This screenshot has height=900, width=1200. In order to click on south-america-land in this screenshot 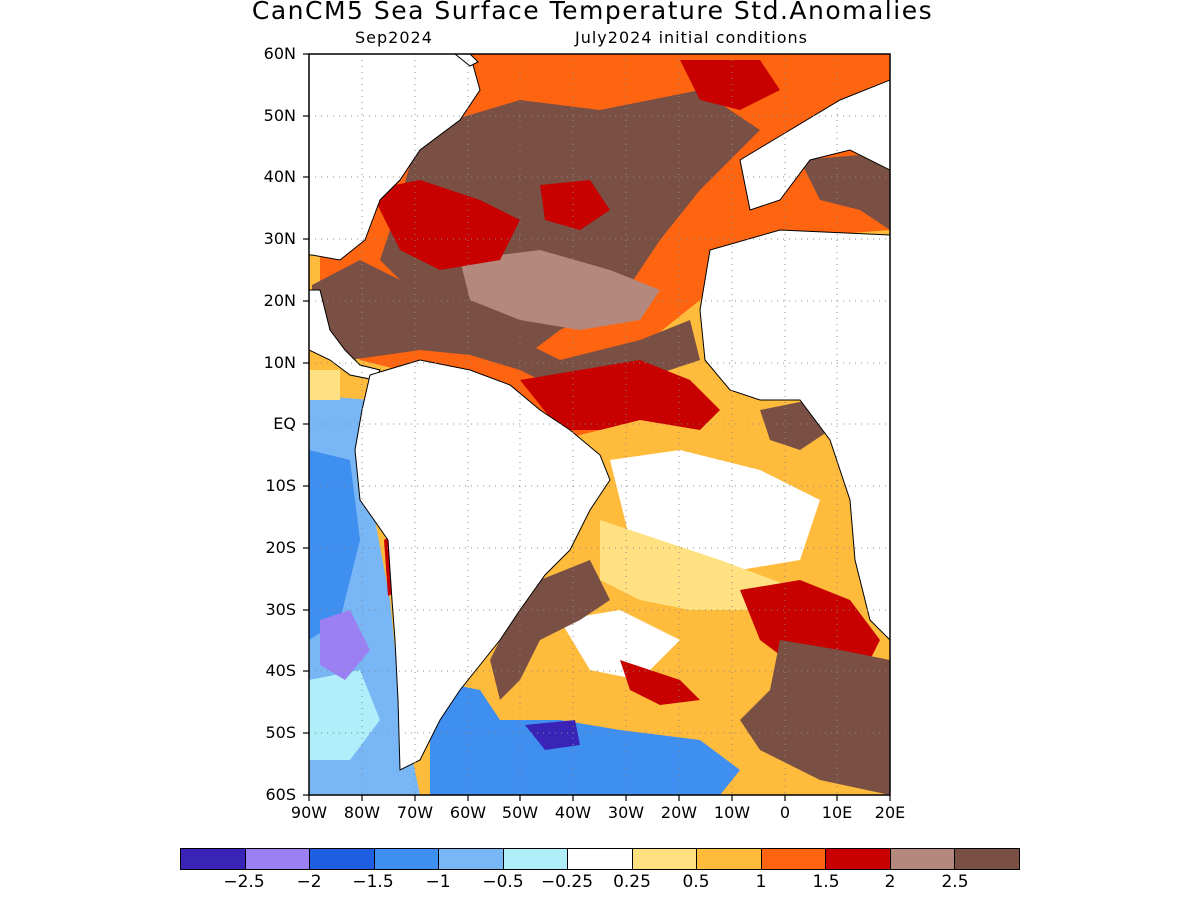, I will do `click(482, 565)`.